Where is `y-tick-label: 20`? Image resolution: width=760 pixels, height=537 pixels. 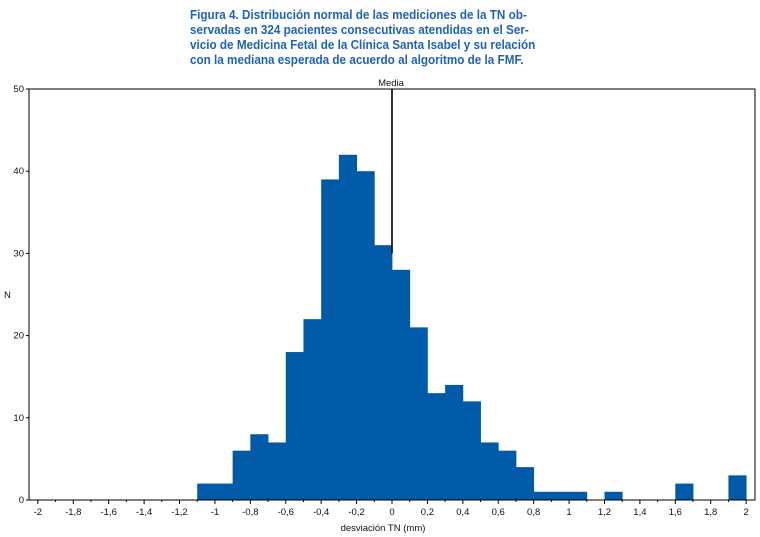 y-tick-label: 20 is located at coordinates (18, 336).